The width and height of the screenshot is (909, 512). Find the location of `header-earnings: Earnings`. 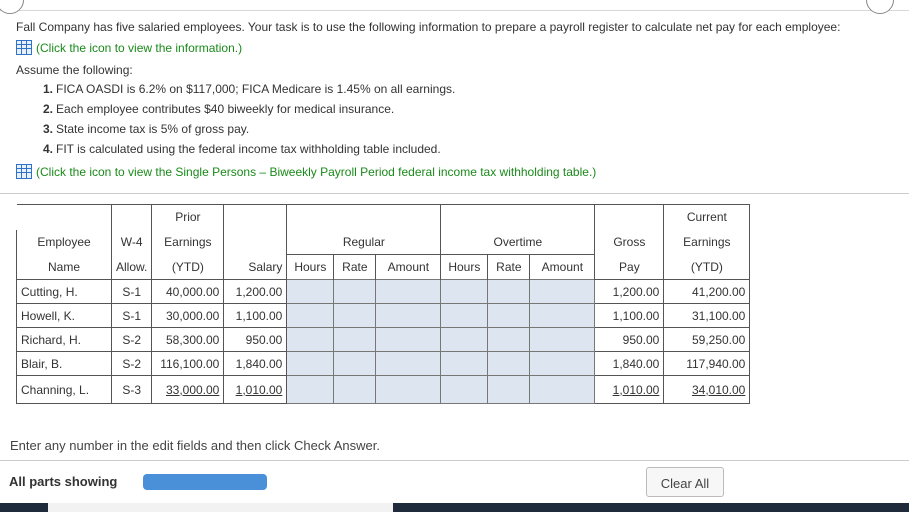

header-earnings: Earnings is located at coordinates (187, 242).